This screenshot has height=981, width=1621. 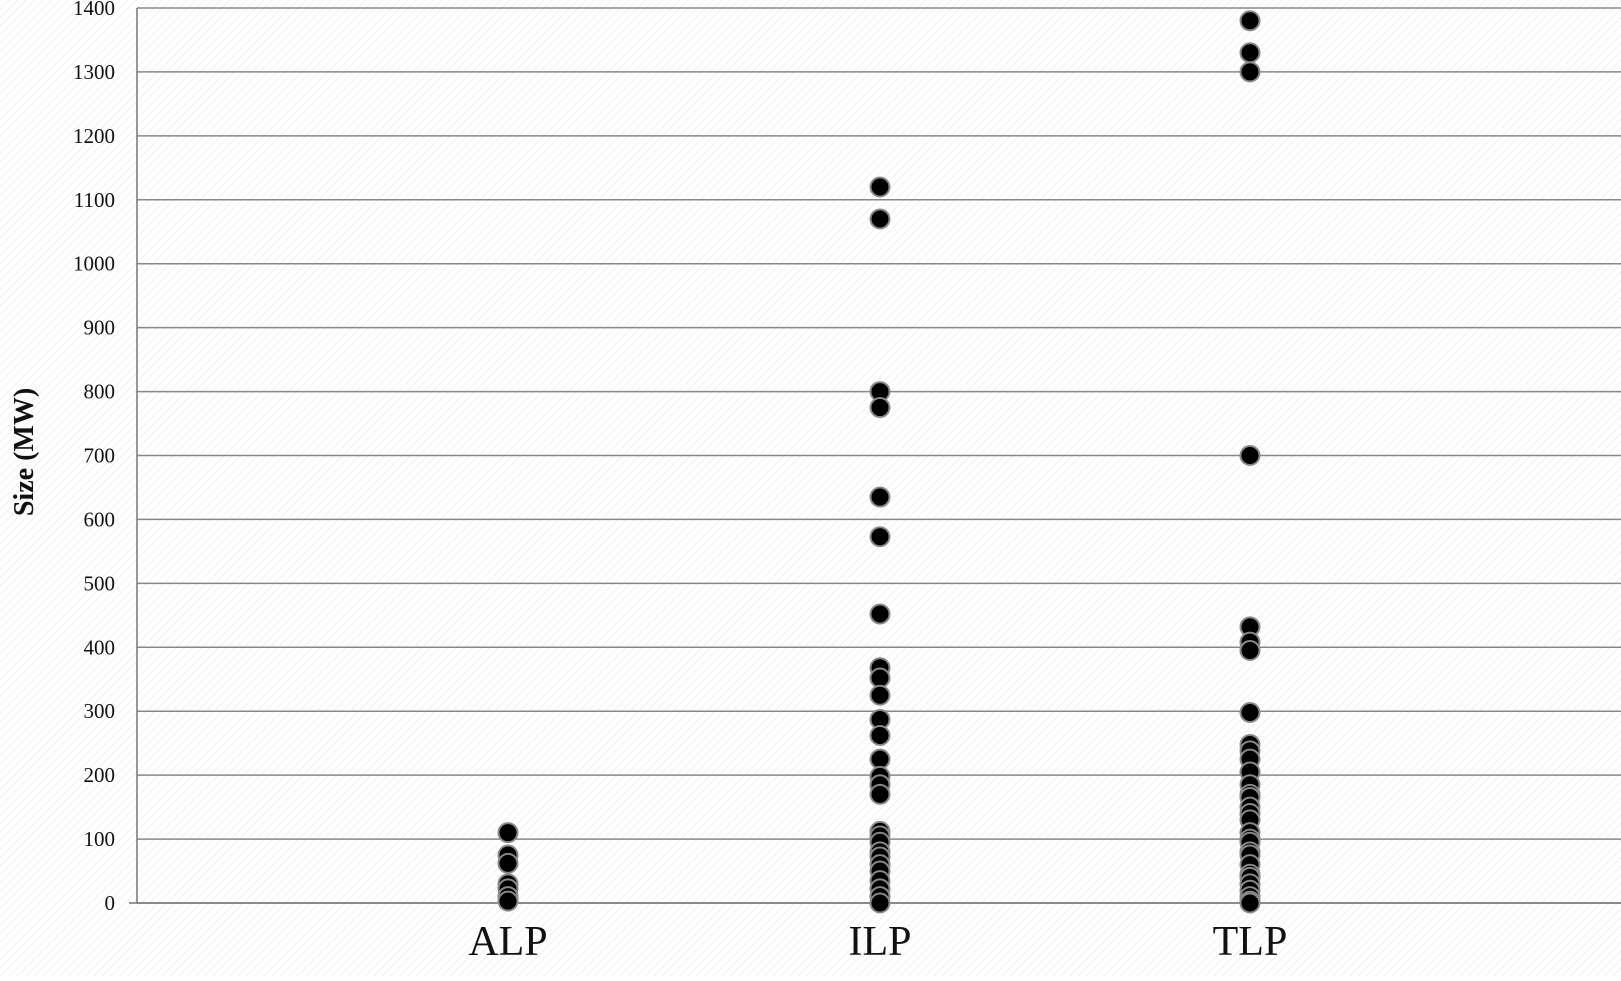 I want to click on y-tick-label: 300, so click(x=100, y=711).